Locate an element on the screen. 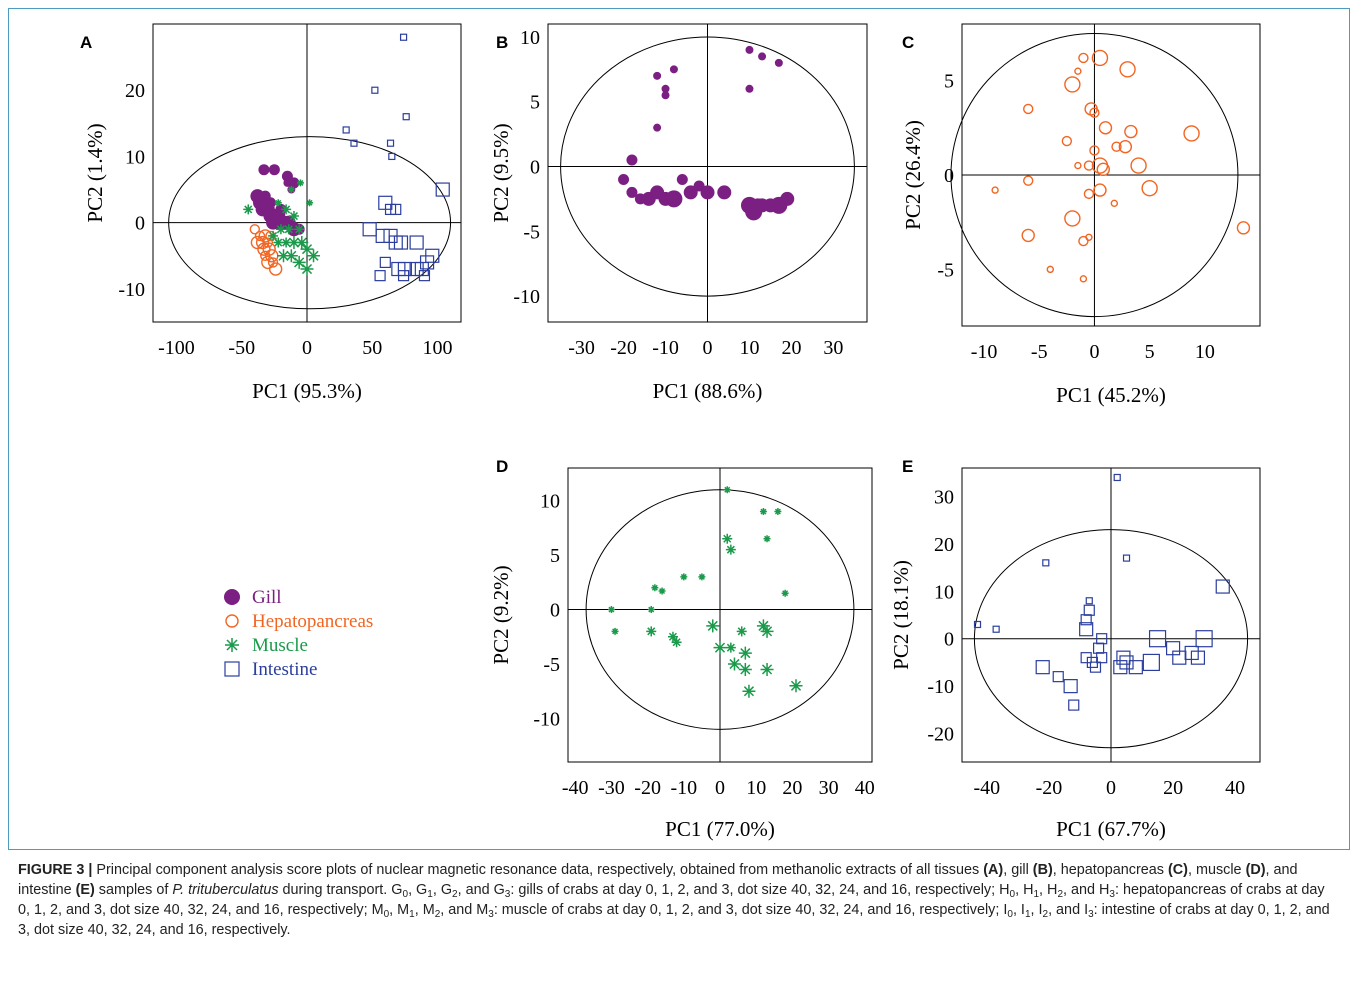 The image size is (1358, 1006). x-tick-label: -100 is located at coordinates (176, 348).